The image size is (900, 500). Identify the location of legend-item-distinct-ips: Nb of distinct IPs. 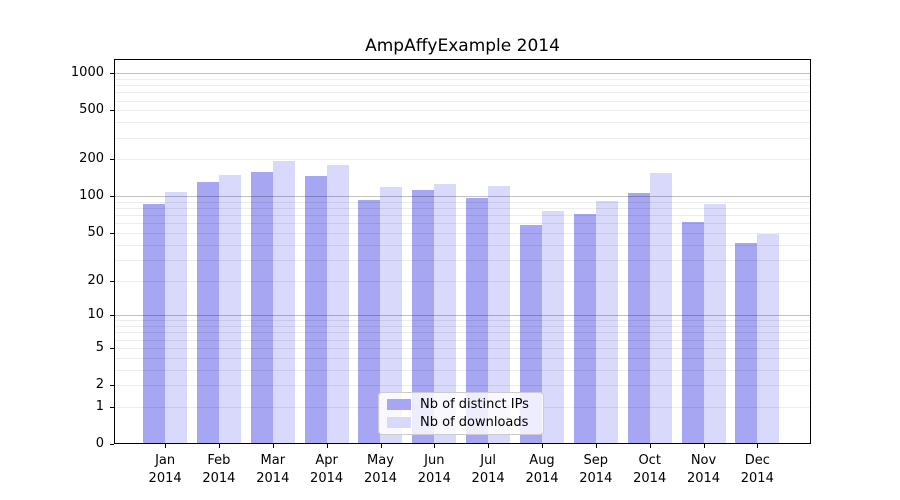
(461, 404).